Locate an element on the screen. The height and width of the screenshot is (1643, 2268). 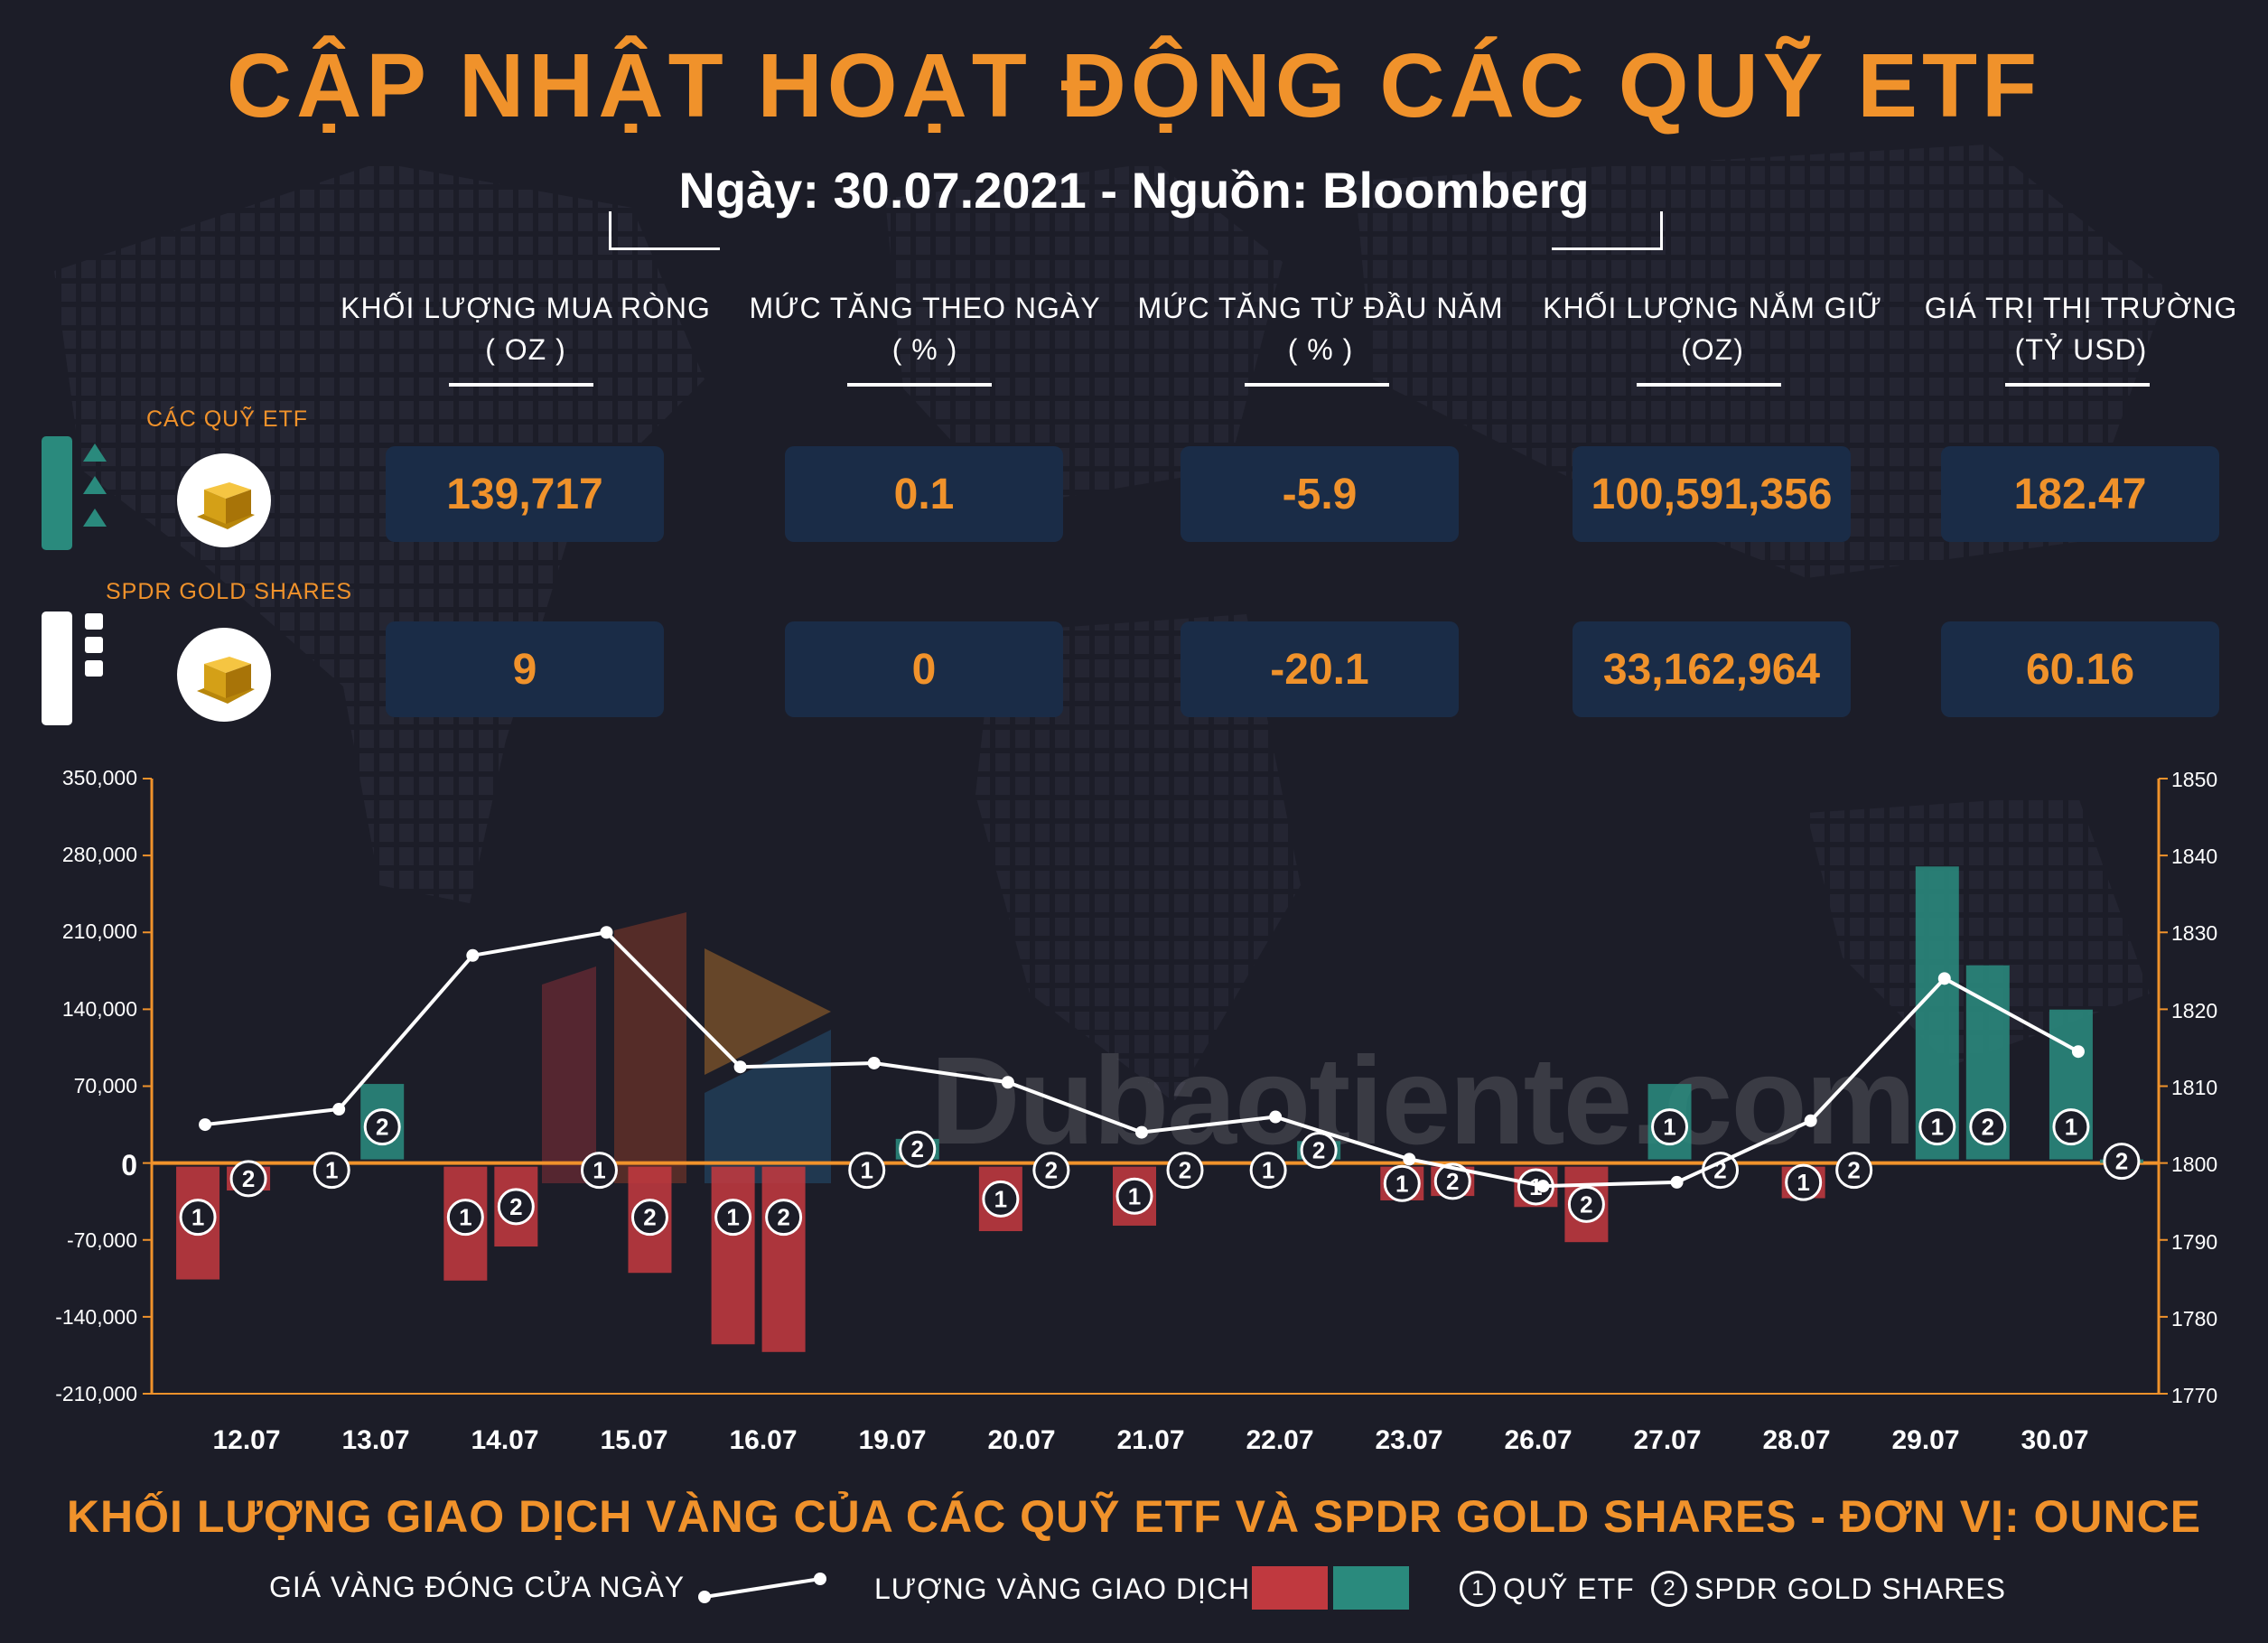
column-header: KHỐI LƯỢNG MUA RÒNG( OZ ) is located at coordinates (526, 329).